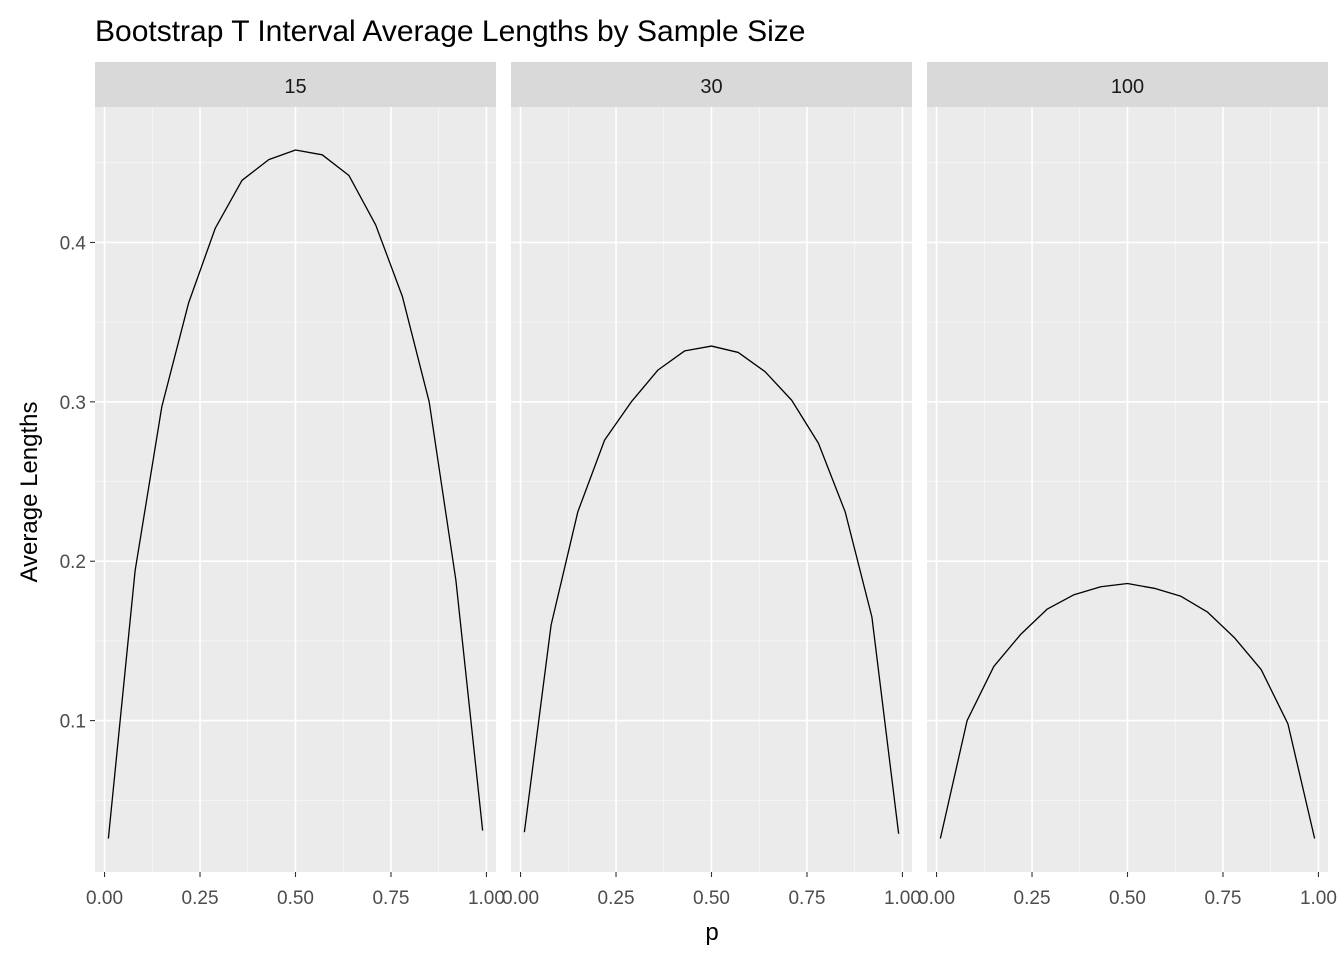 The width and height of the screenshot is (1344, 960). What do you see at coordinates (73, 722) in the screenshot?
I see `y-tick-label: 0.1` at bounding box center [73, 722].